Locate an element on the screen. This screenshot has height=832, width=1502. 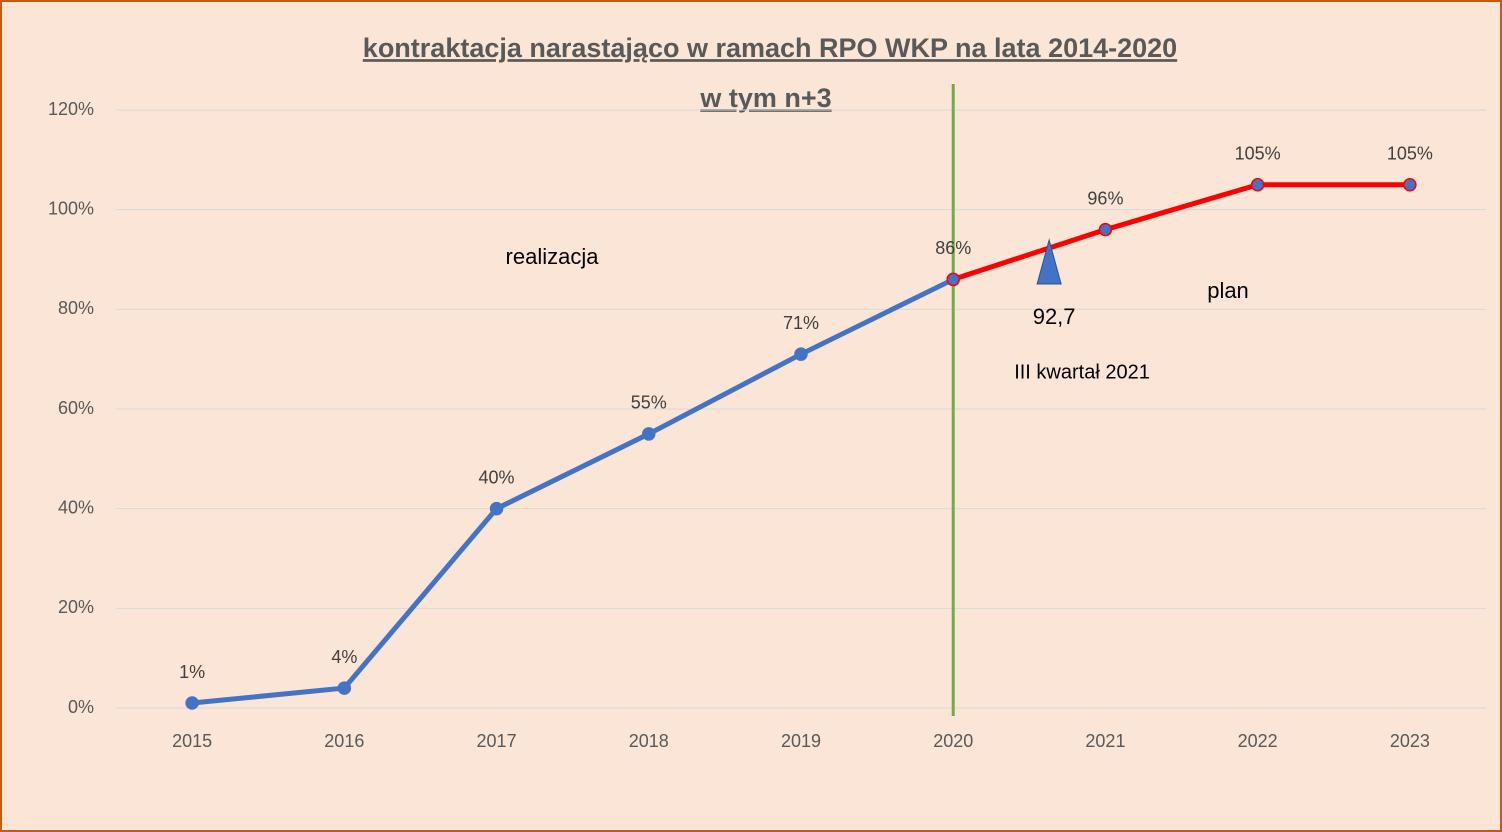
x-tick-label: 2023 is located at coordinates (1410, 741).